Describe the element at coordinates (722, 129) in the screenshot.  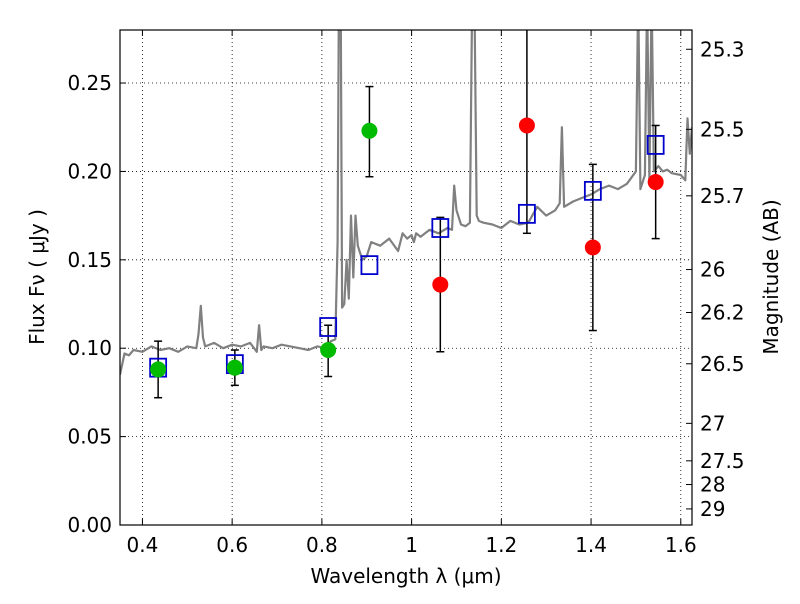
I see `mag-tick-label: 25.5` at that location.